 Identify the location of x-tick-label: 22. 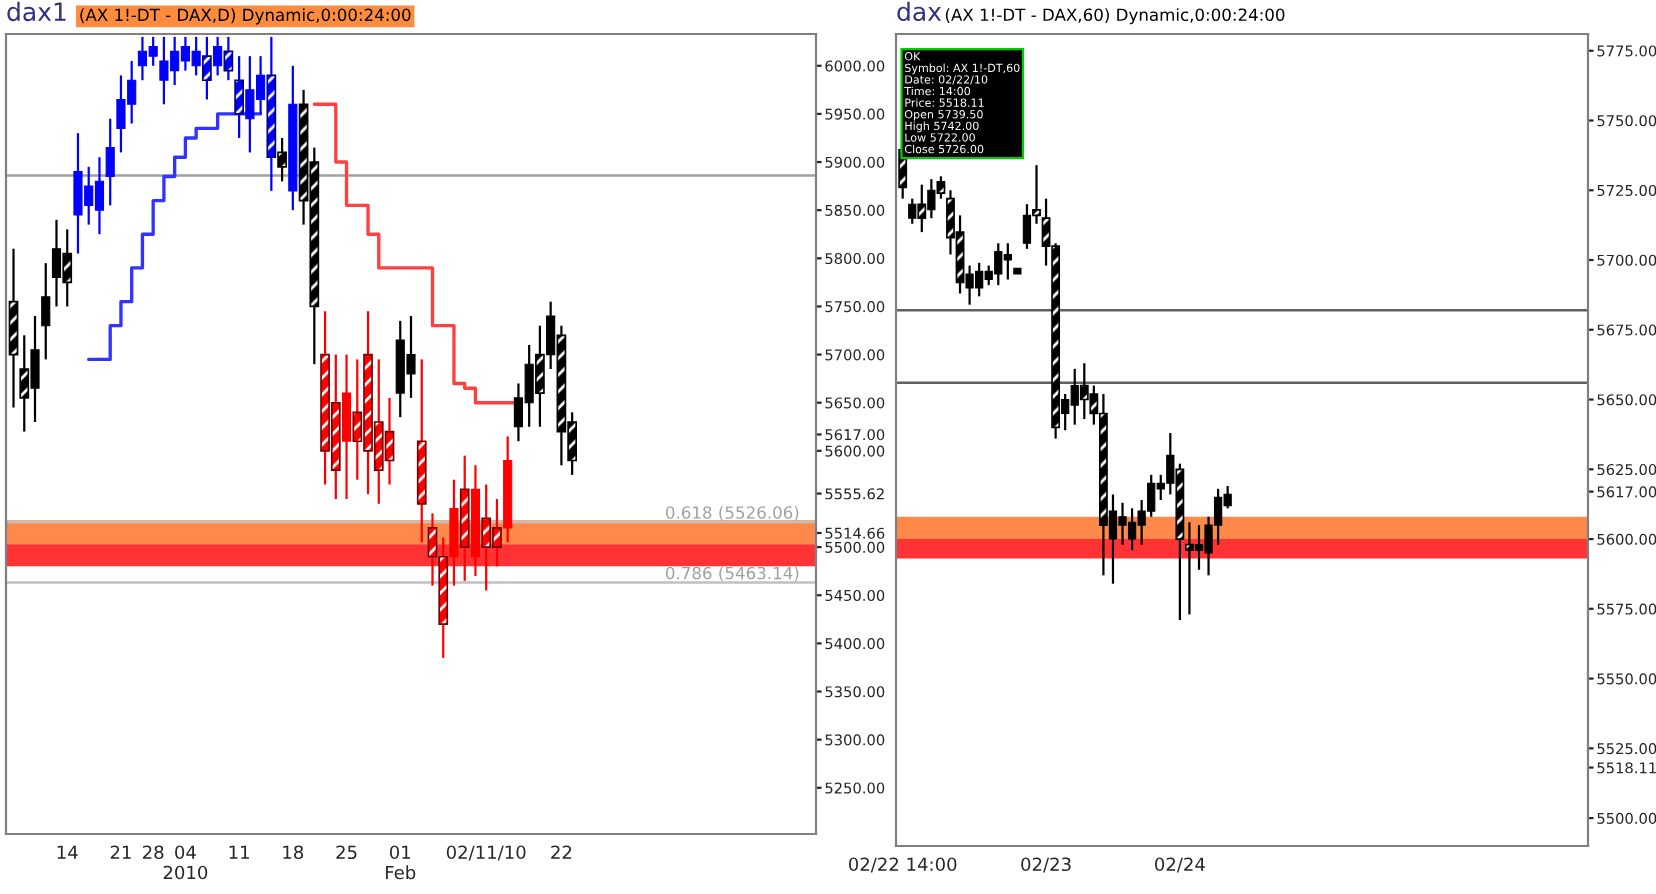
(561, 852).